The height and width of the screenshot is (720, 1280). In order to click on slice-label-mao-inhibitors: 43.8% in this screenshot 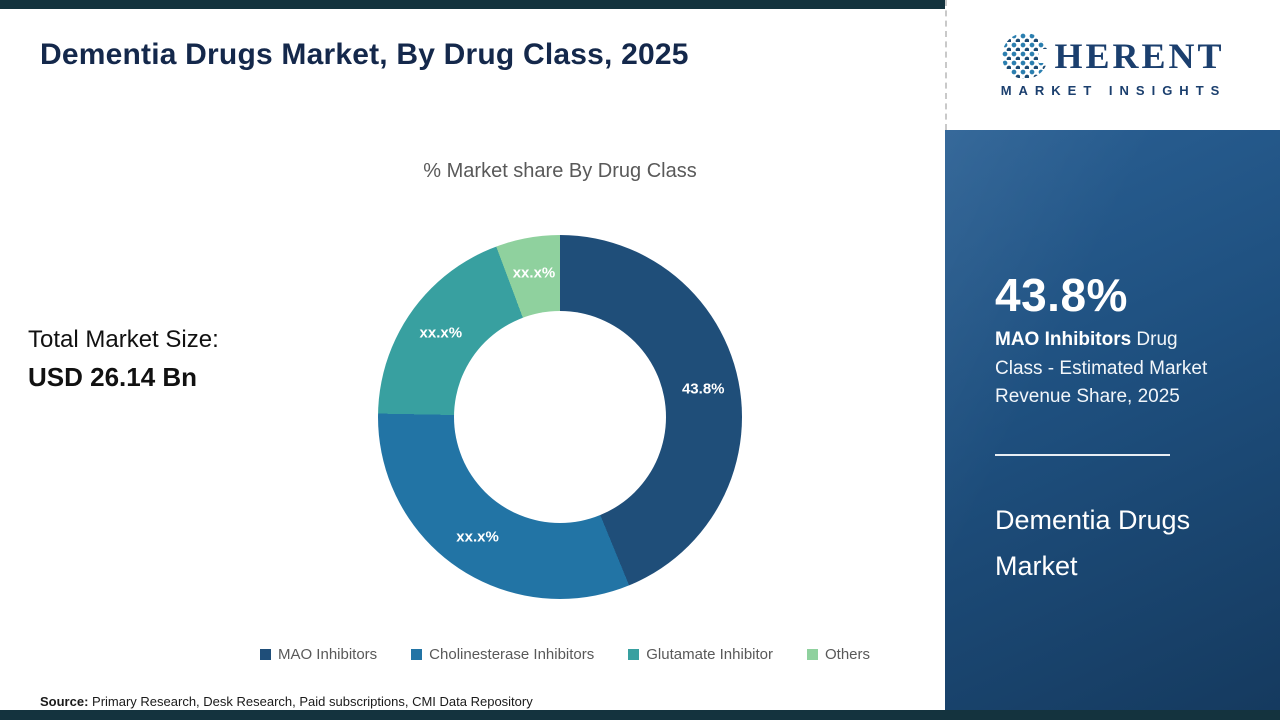, I will do `click(703, 389)`.